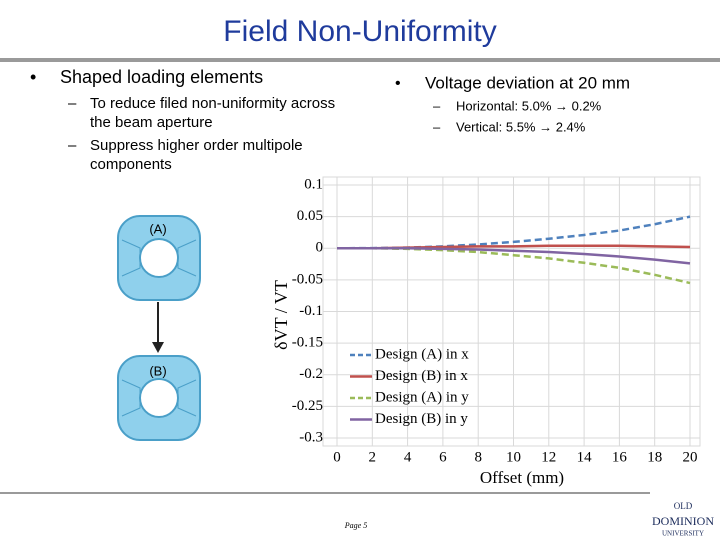 The image size is (720, 545). What do you see at coordinates (585, 457) in the screenshot?
I see `x-tick-label: 14` at bounding box center [585, 457].